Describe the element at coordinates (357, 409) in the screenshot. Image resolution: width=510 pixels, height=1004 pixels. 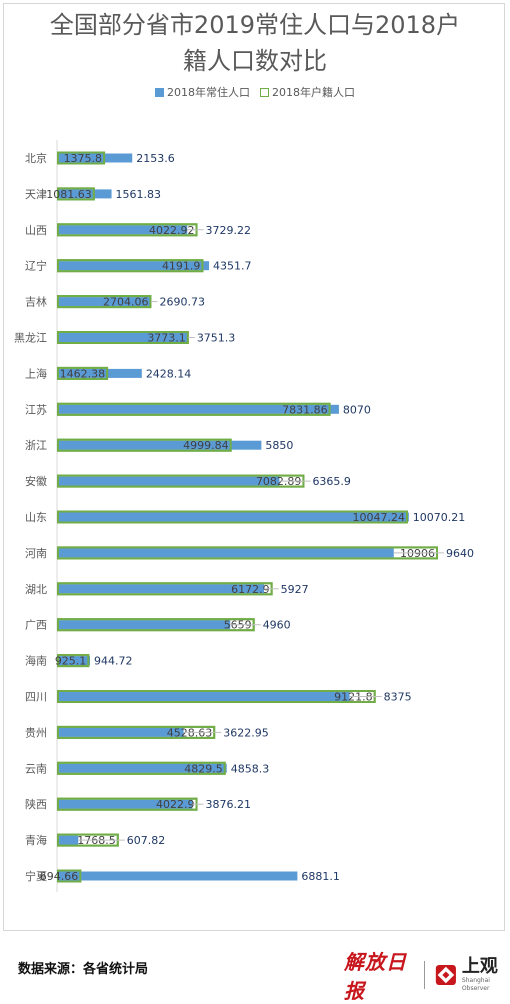
I see `data-label-resident: 8070` at that location.